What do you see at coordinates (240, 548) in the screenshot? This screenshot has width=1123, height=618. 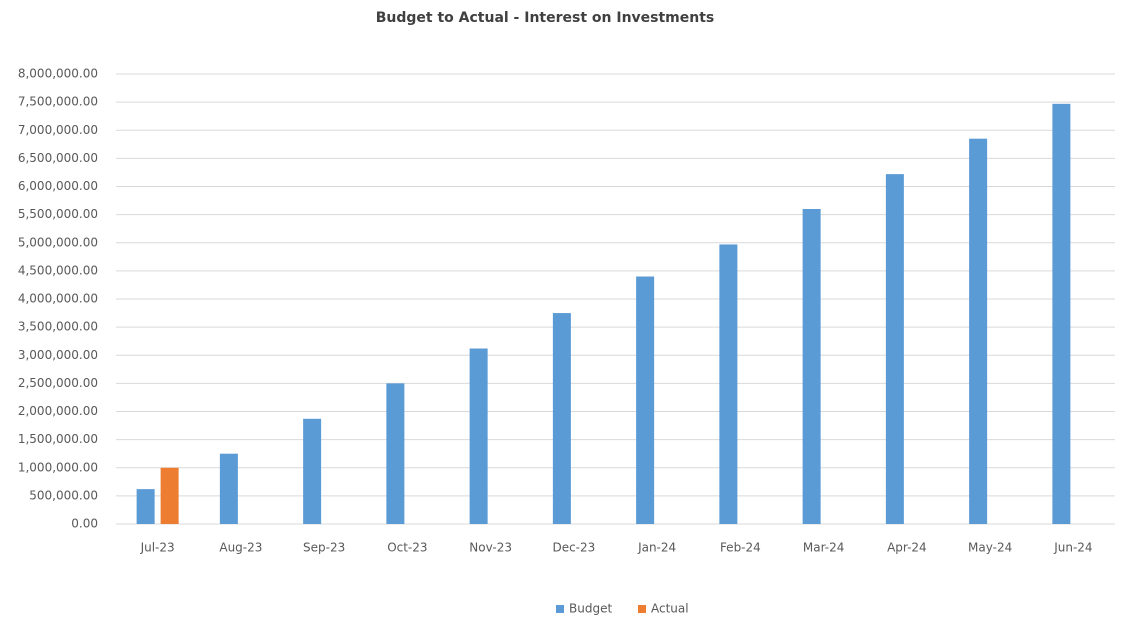 I see `x-tick-label: Aug-23` at bounding box center [240, 548].